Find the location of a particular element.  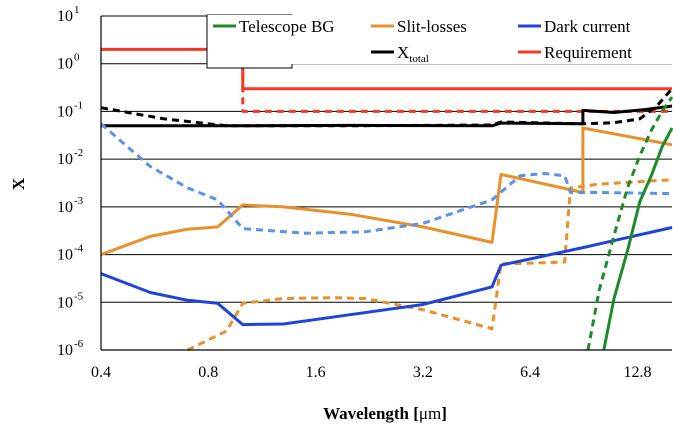

x-tick-labels: 0.4 0.8 1.6 3.2 6.4 12.8 is located at coordinates (371, 372).